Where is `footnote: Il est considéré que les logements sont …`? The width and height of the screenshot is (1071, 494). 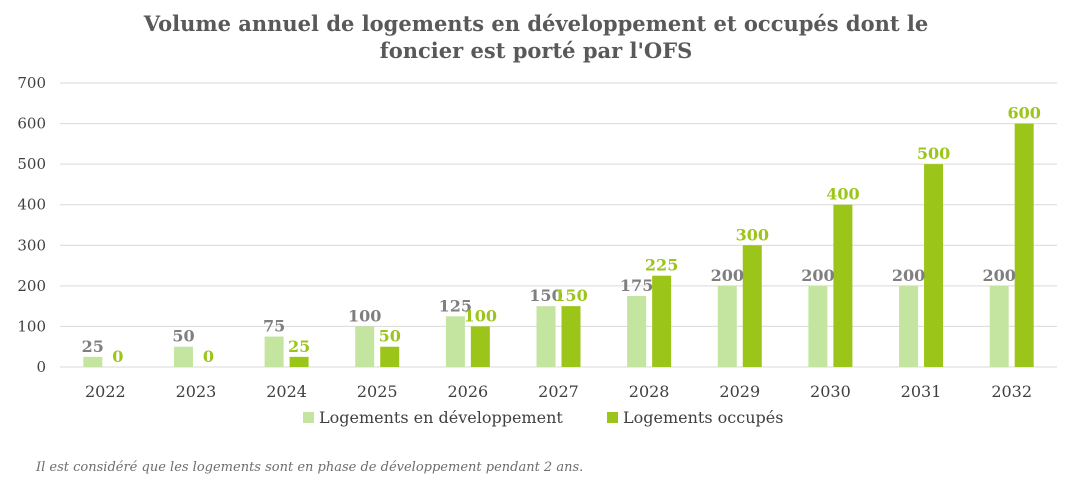
footnote: Il est considéré que les logements sont … is located at coordinates (310, 467).